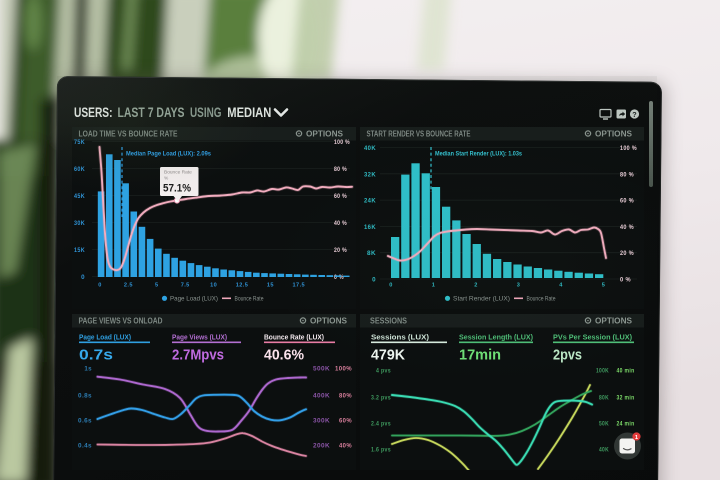  I want to click on svg-text: 45K, so click(79, 196).